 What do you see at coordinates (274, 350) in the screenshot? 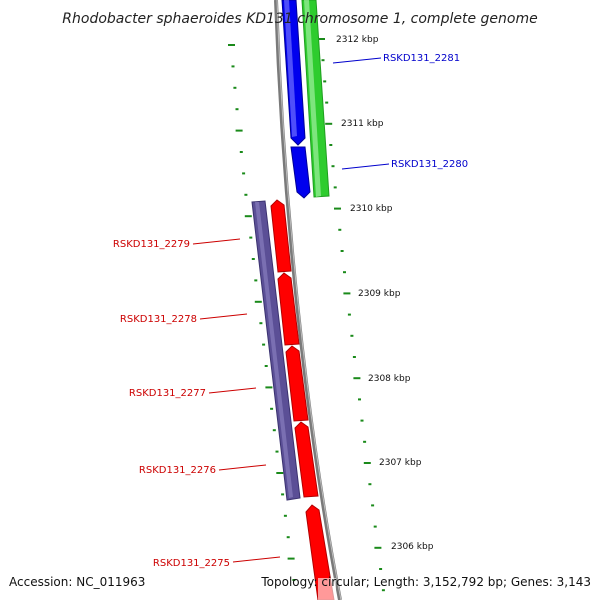
I see `reverse-feature-highlight` at bounding box center [274, 350].